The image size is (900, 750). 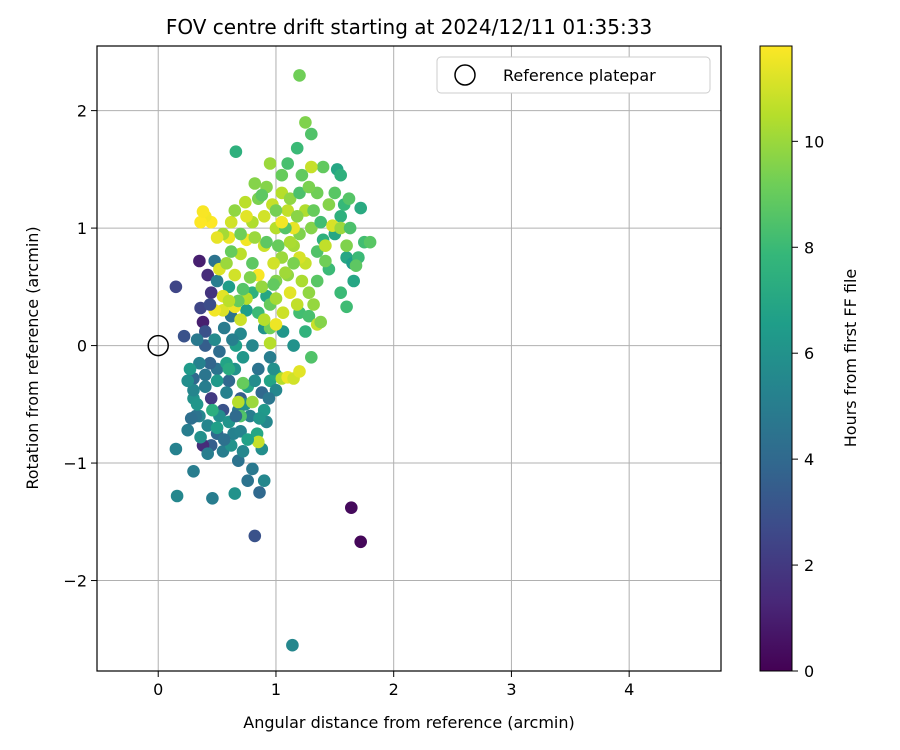 I want to click on y-tick-label-4: 2, so click(x=82, y=111).